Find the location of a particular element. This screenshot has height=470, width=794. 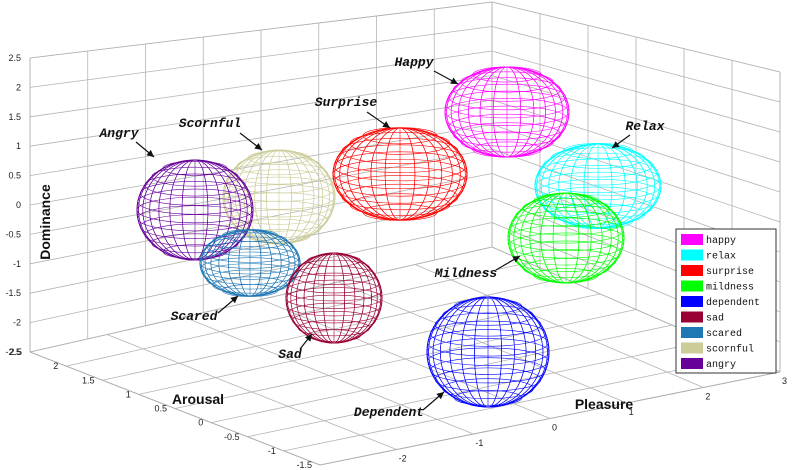

legend-label-scornful: scornful is located at coordinates (730, 350).